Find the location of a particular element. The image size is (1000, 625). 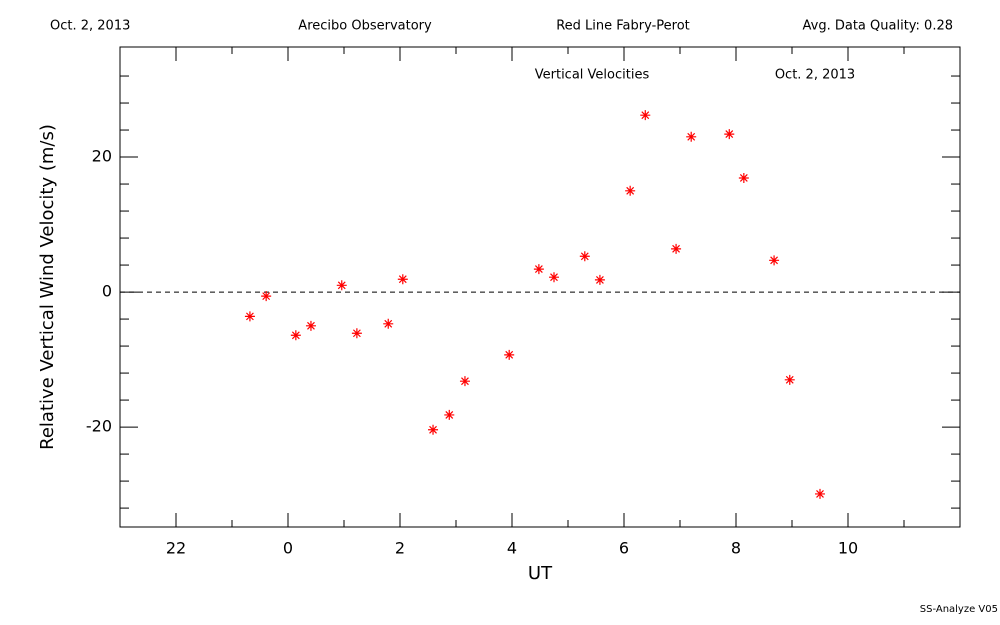

y-axis-label: Relative Vertical Wind Velocity (m/s) is located at coordinates (47, 287).